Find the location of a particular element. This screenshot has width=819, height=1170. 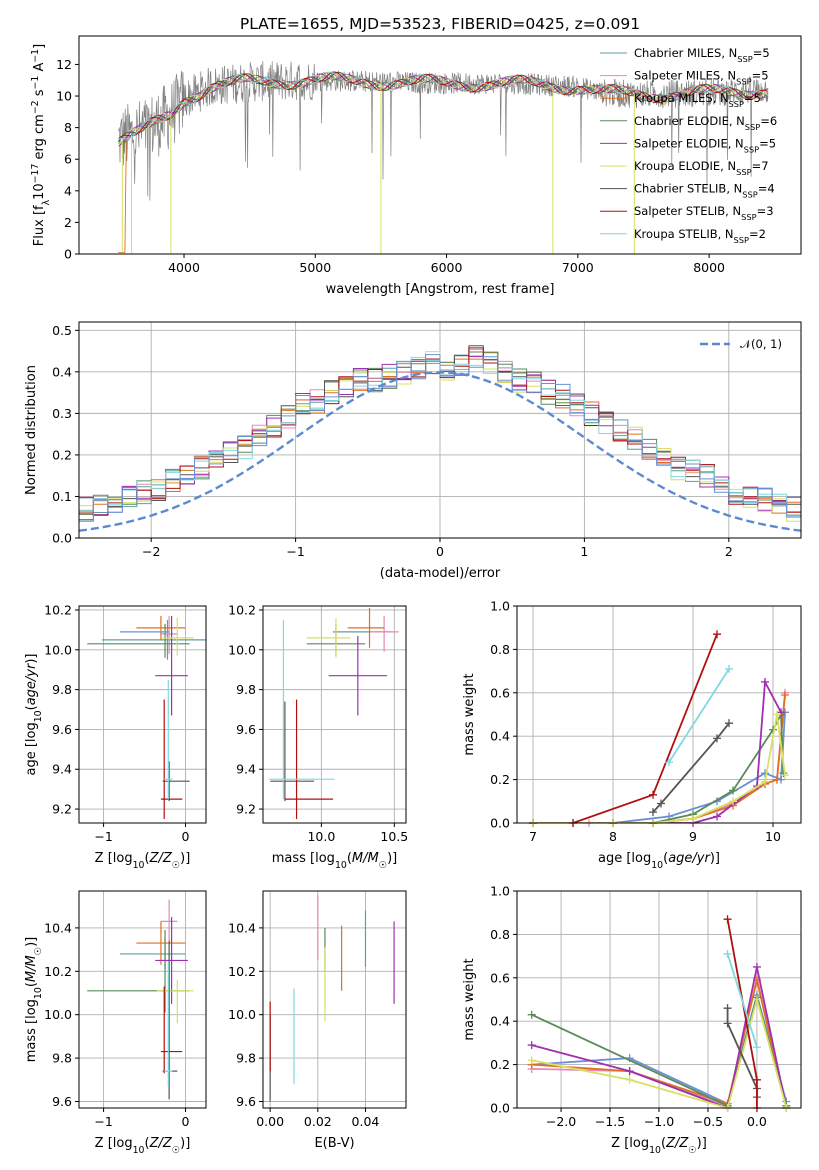

y-tick-label: 0.8 is located at coordinates (500, 649).